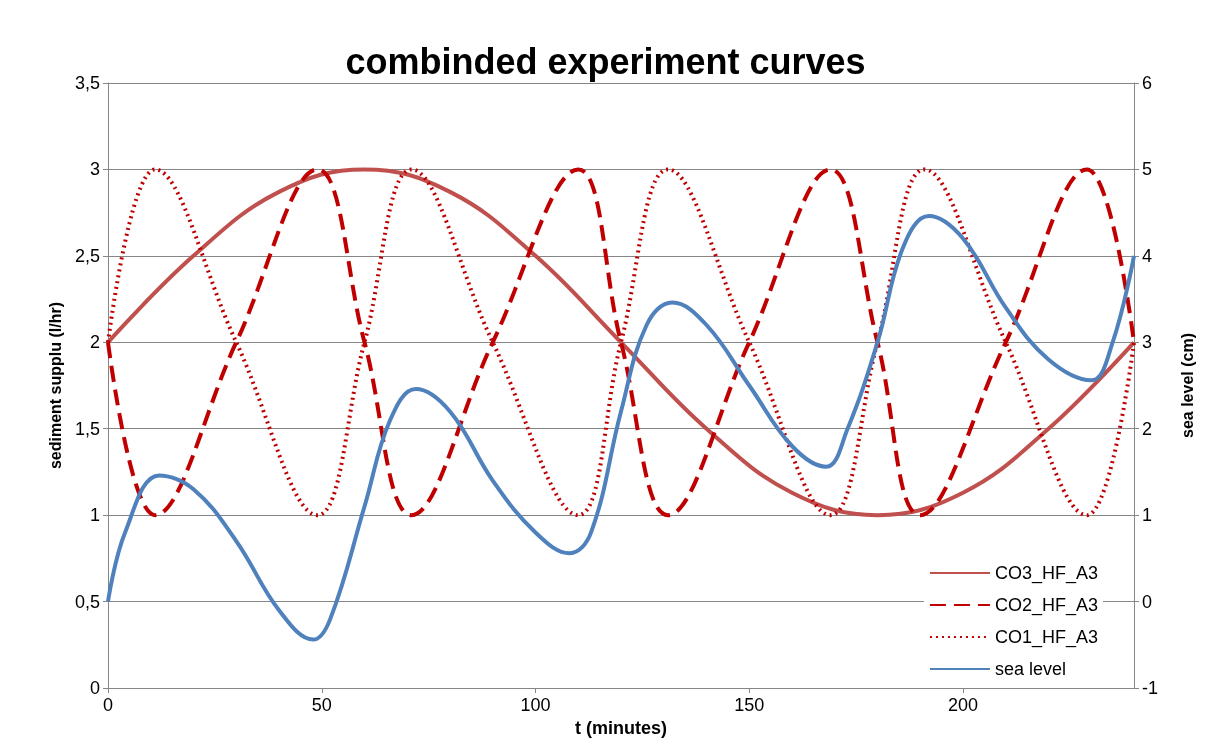 This screenshot has height=751, width=1211. What do you see at coordinates (1046, 605) in the screenshot?
I see `legend-label: CO2_HF_A3` at bounding box center [1046, 605].